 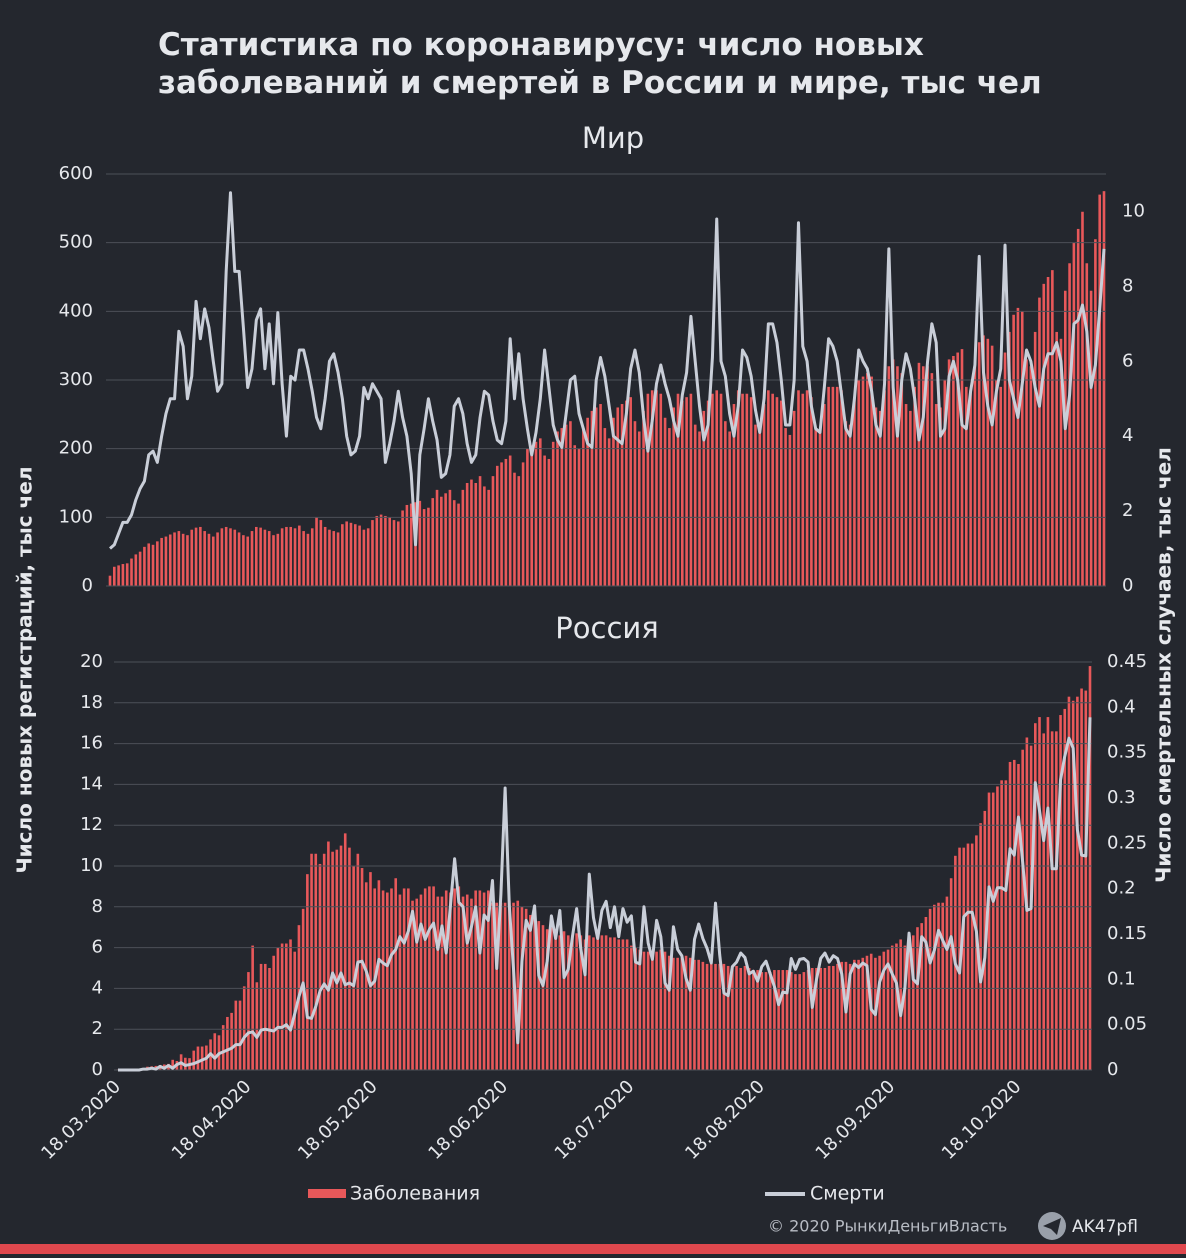 I want to click on y2-axis-label: Число смертельных случаев, тыс чел, so click(x=1164, y=665).